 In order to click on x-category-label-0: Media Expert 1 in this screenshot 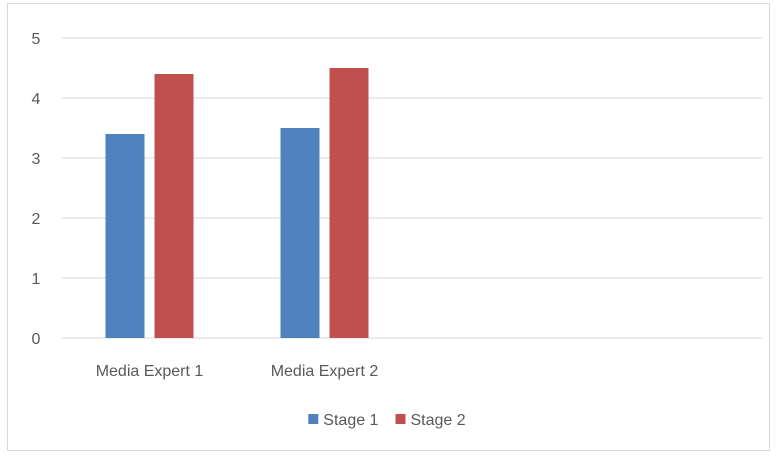, I will do `click(150, 371)`.